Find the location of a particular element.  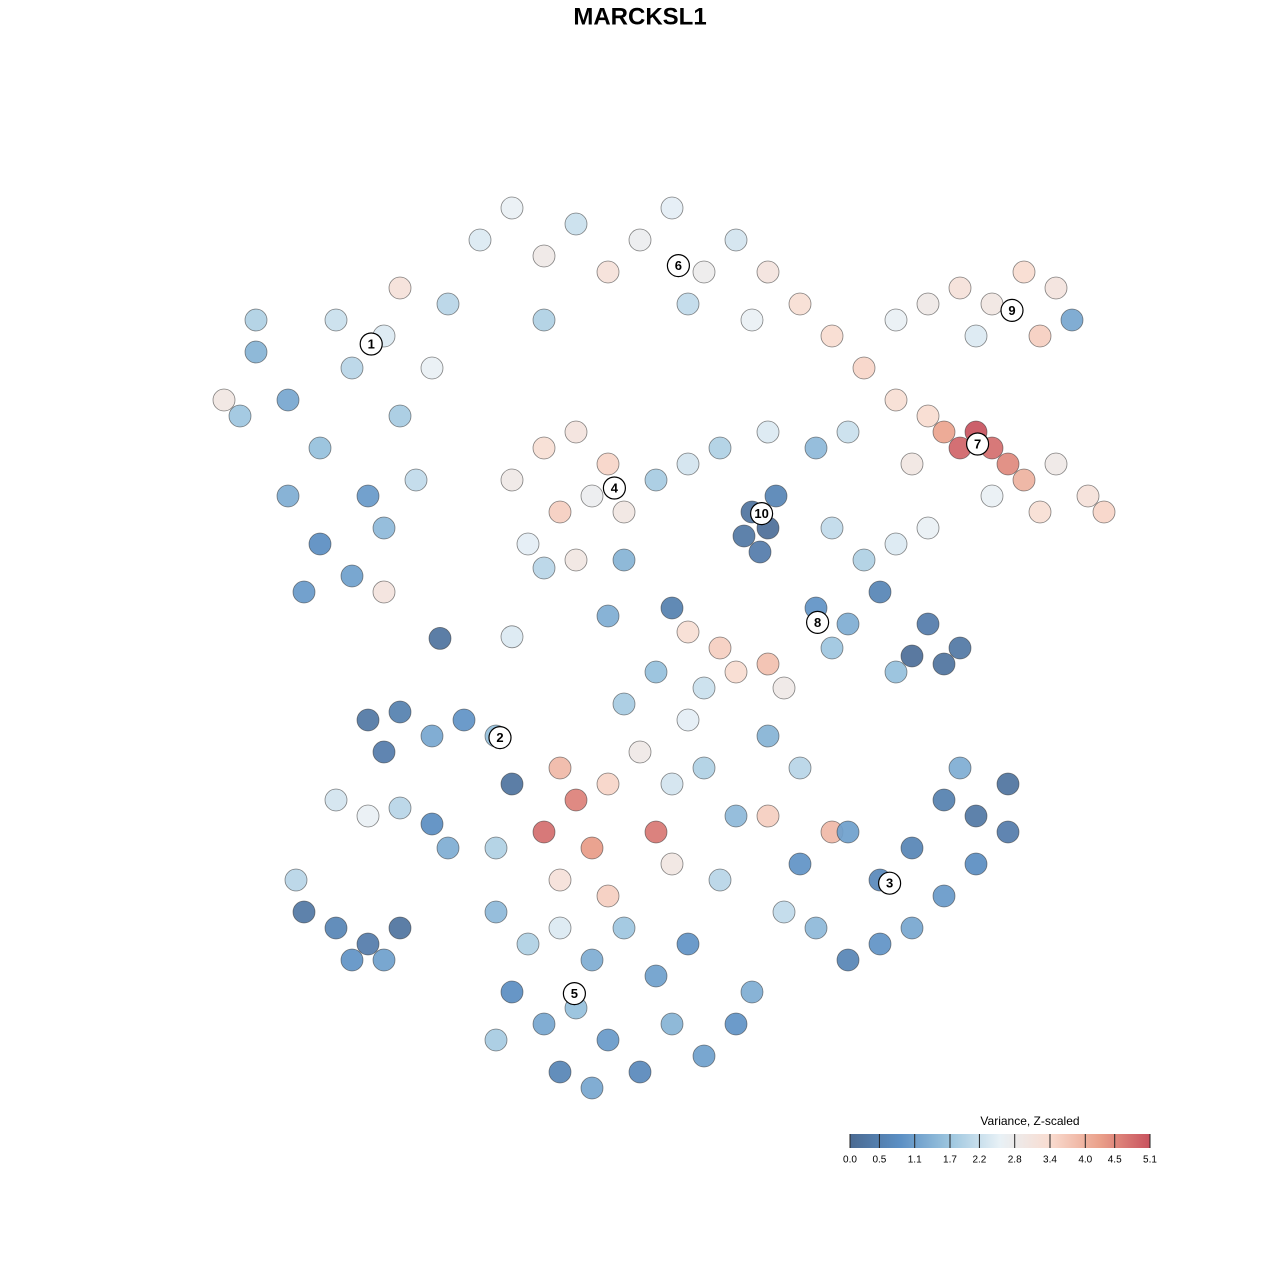

cluster-label: 7 is located at coordinates (977, 444).